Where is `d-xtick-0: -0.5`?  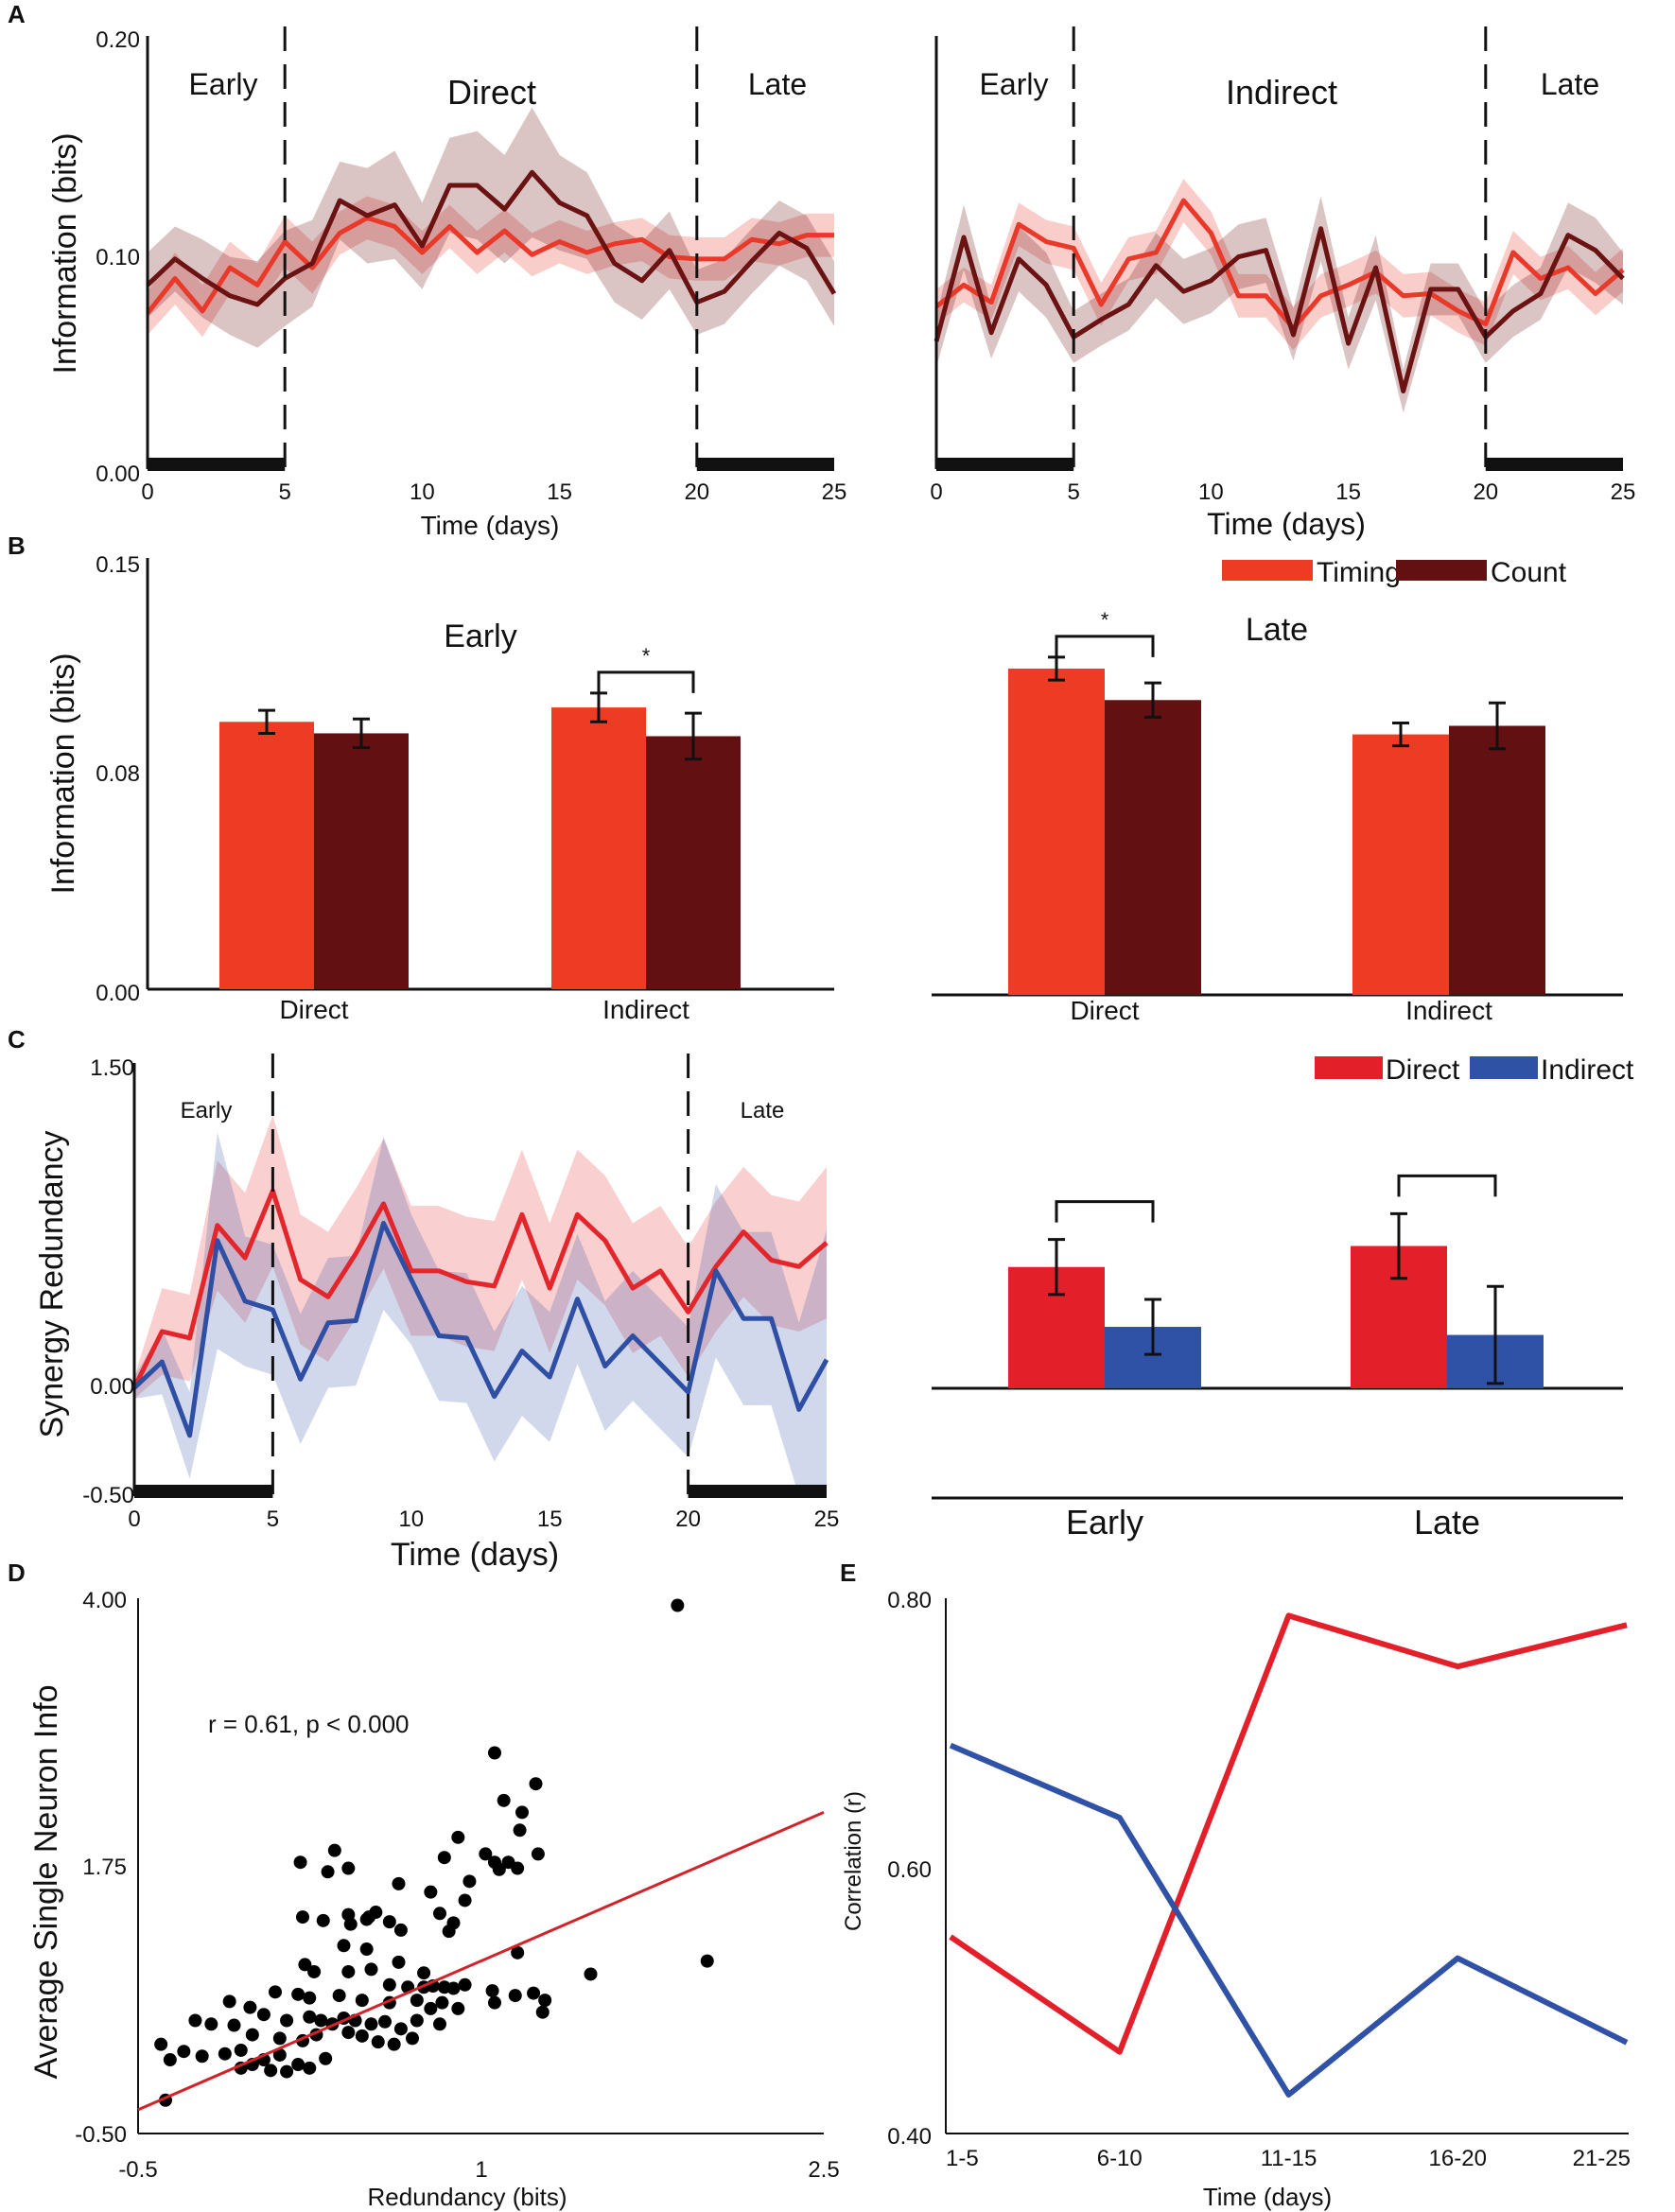
d-xtick-0: -0.5 is located at coordinates (137, 2170).